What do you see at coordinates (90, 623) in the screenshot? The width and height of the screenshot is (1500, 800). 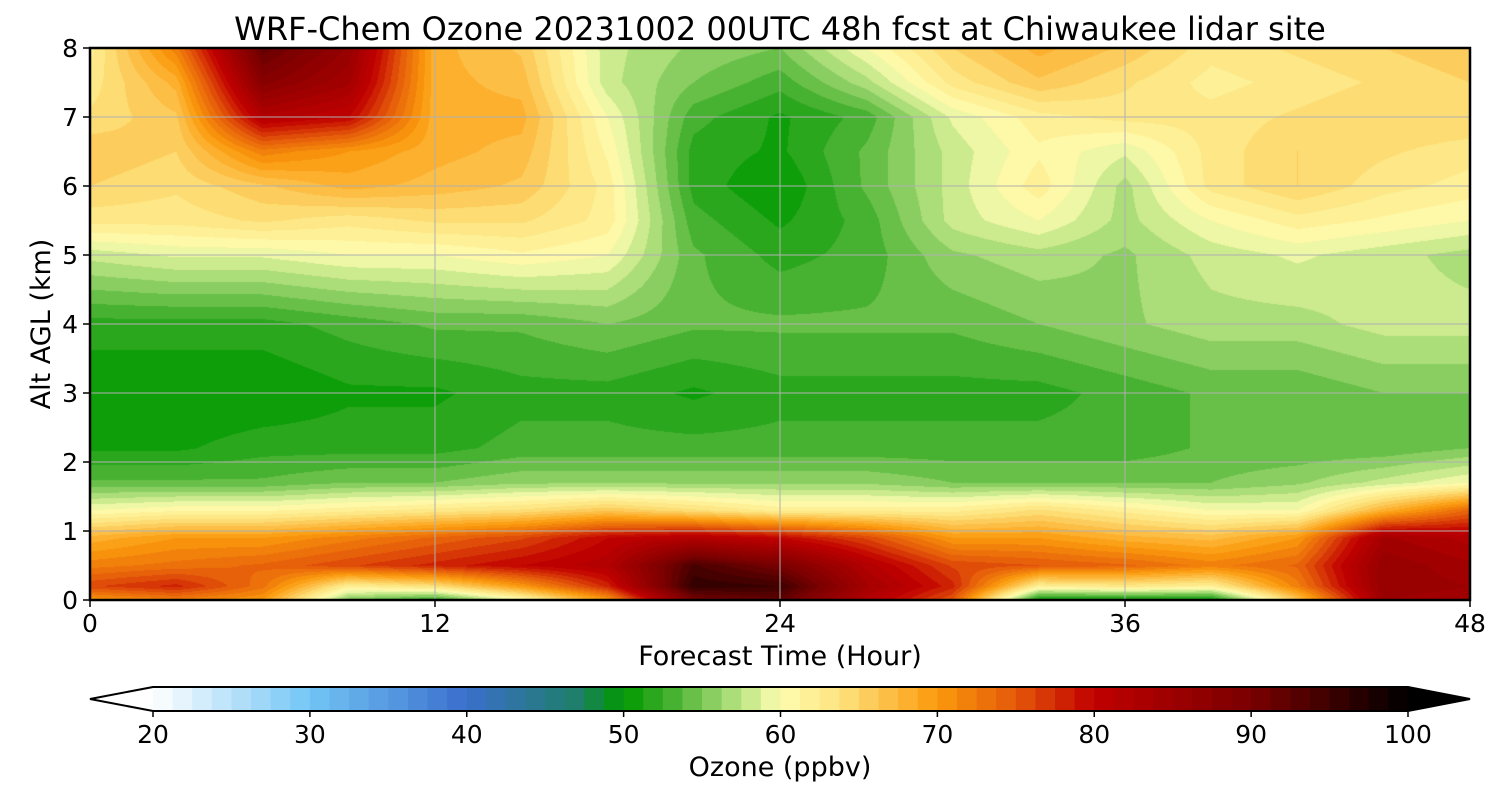 I see `x-tick-label: 0` at bounding box center [90, 623].